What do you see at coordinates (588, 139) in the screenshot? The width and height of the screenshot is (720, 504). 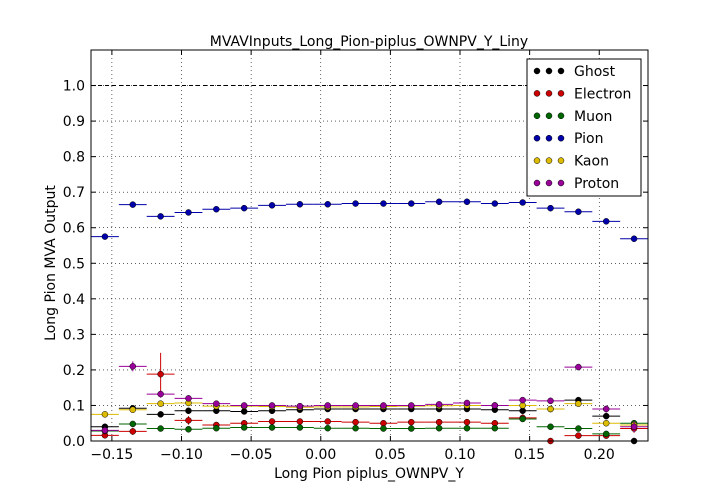 I see `legend-label: Pion` at bounding box center [588, 139].